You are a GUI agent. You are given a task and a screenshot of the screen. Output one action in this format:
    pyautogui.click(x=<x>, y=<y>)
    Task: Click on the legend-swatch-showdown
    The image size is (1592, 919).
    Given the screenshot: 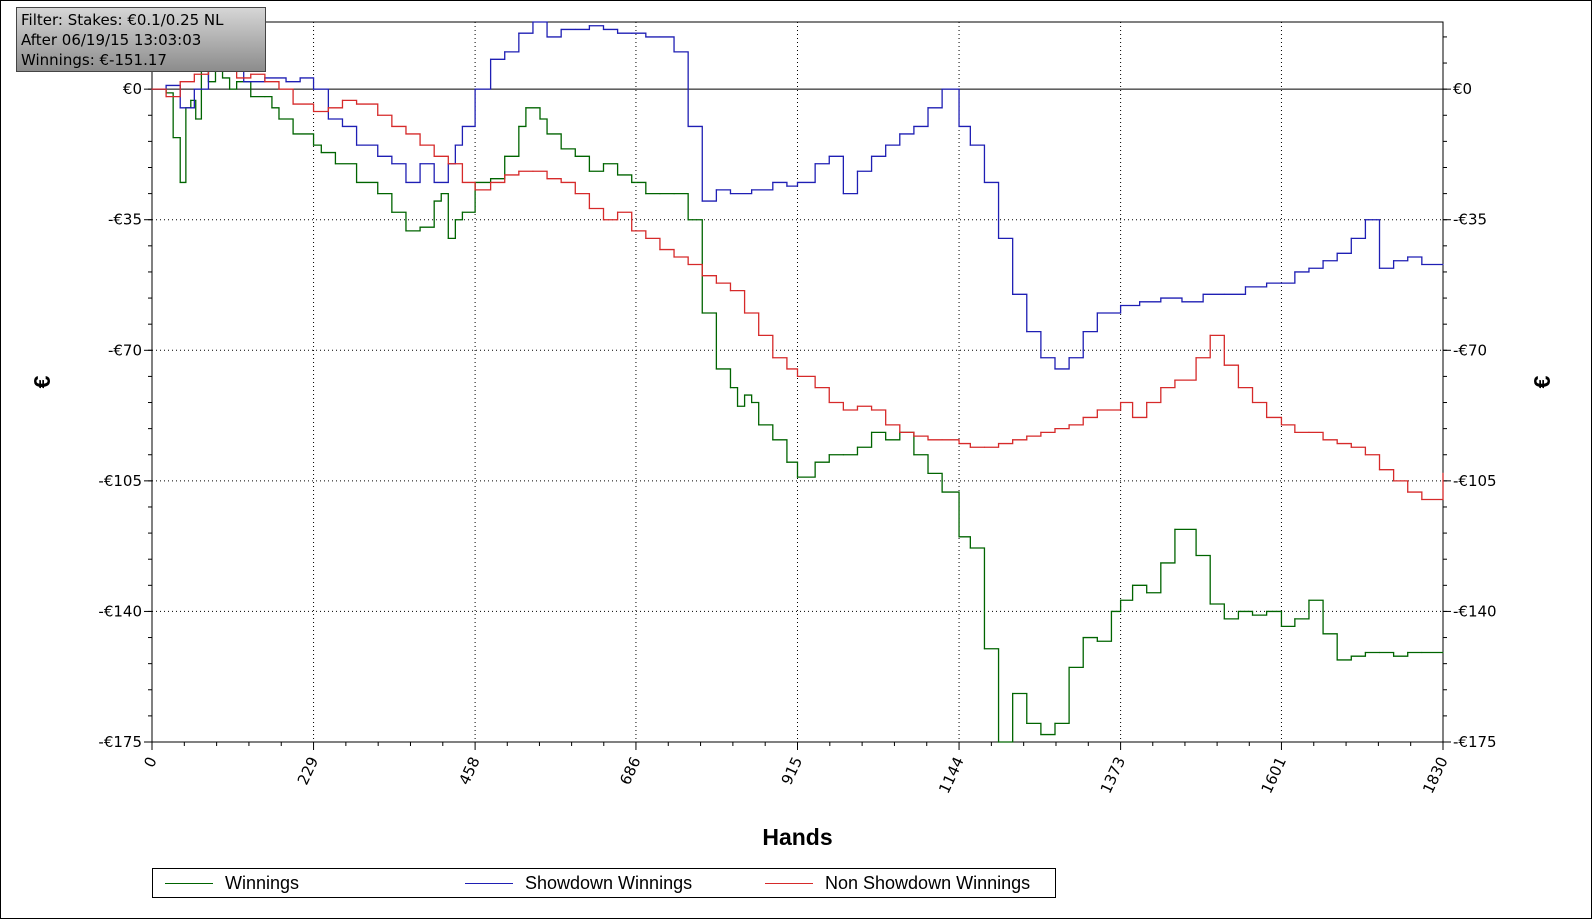 What is the action you would take?
    pyautogui.click(x=489, y=883)
    